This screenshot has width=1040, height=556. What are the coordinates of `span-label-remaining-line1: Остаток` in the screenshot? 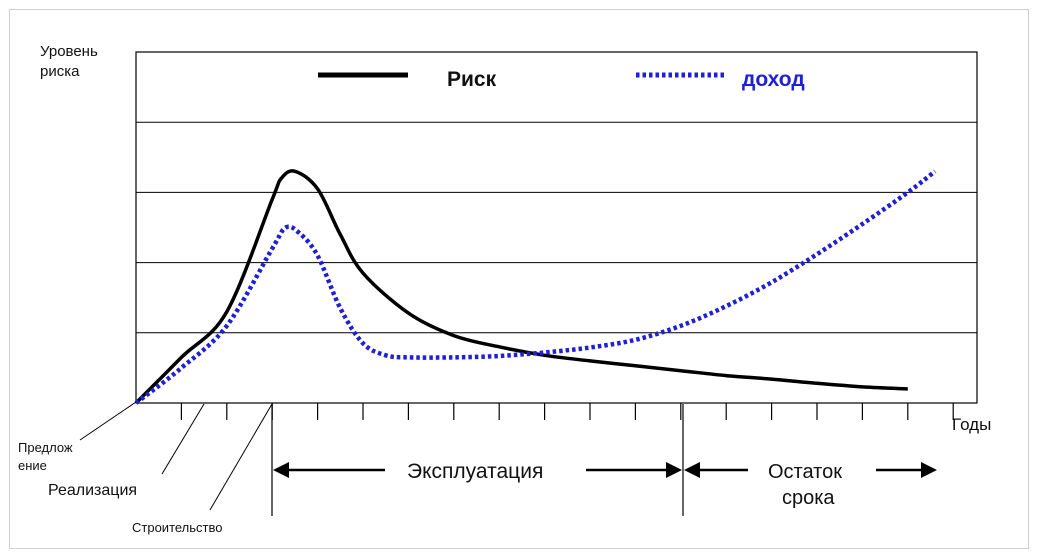 It's located at (805, 472).